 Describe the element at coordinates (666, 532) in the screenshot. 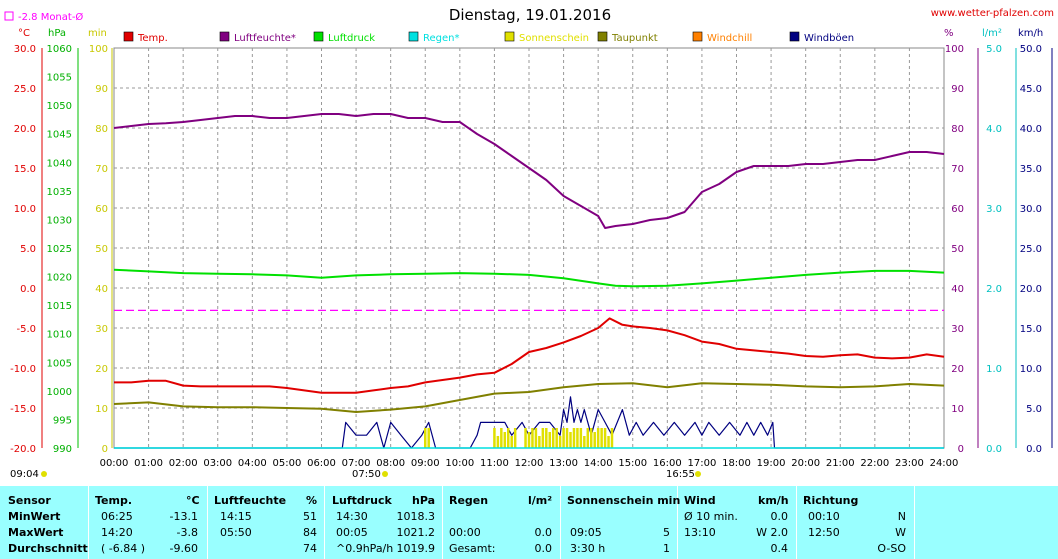

I see `table-cell-sun_val: 5` at that location.